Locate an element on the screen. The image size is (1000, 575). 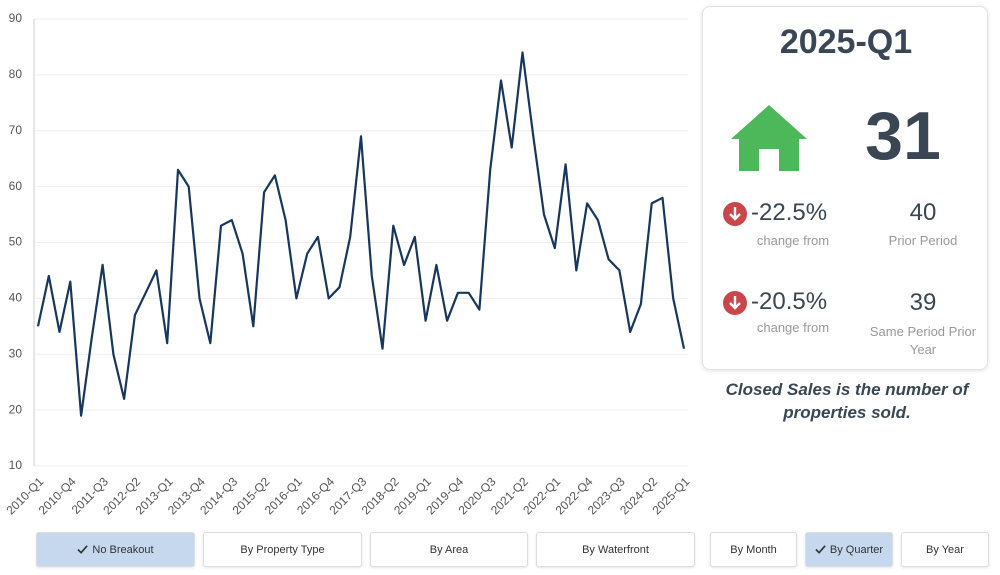
house-icon is located at coordinates (769, 138).